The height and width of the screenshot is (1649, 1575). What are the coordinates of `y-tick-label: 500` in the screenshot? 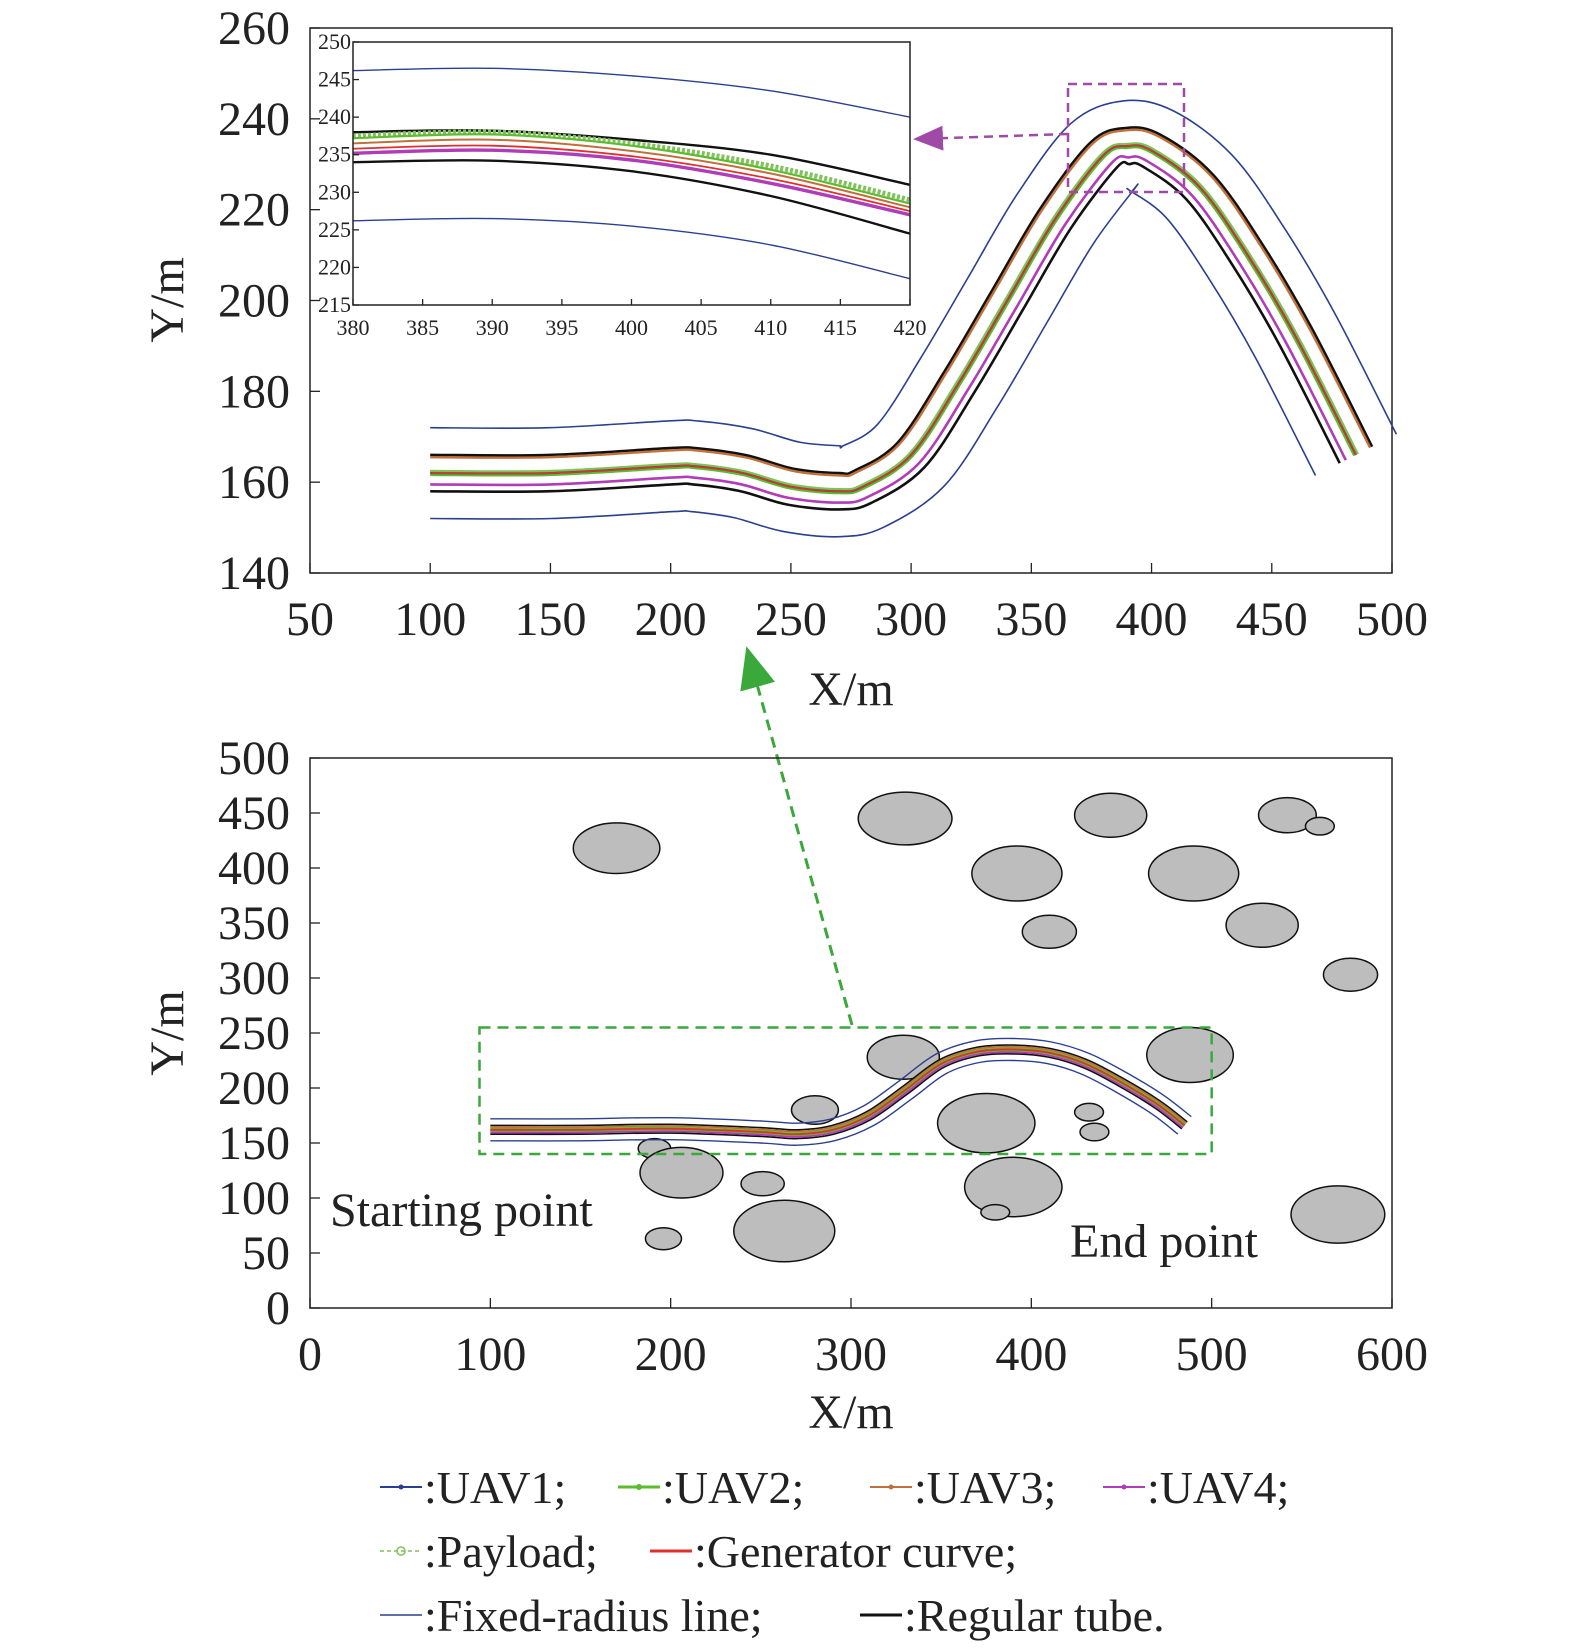 It's located at (254, 758).